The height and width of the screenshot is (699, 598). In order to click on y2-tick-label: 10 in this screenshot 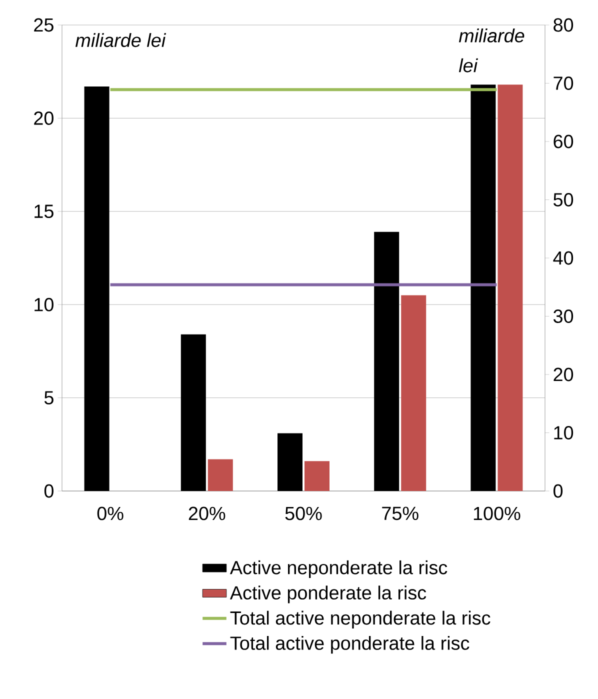, I will do `click(564, 433)`.